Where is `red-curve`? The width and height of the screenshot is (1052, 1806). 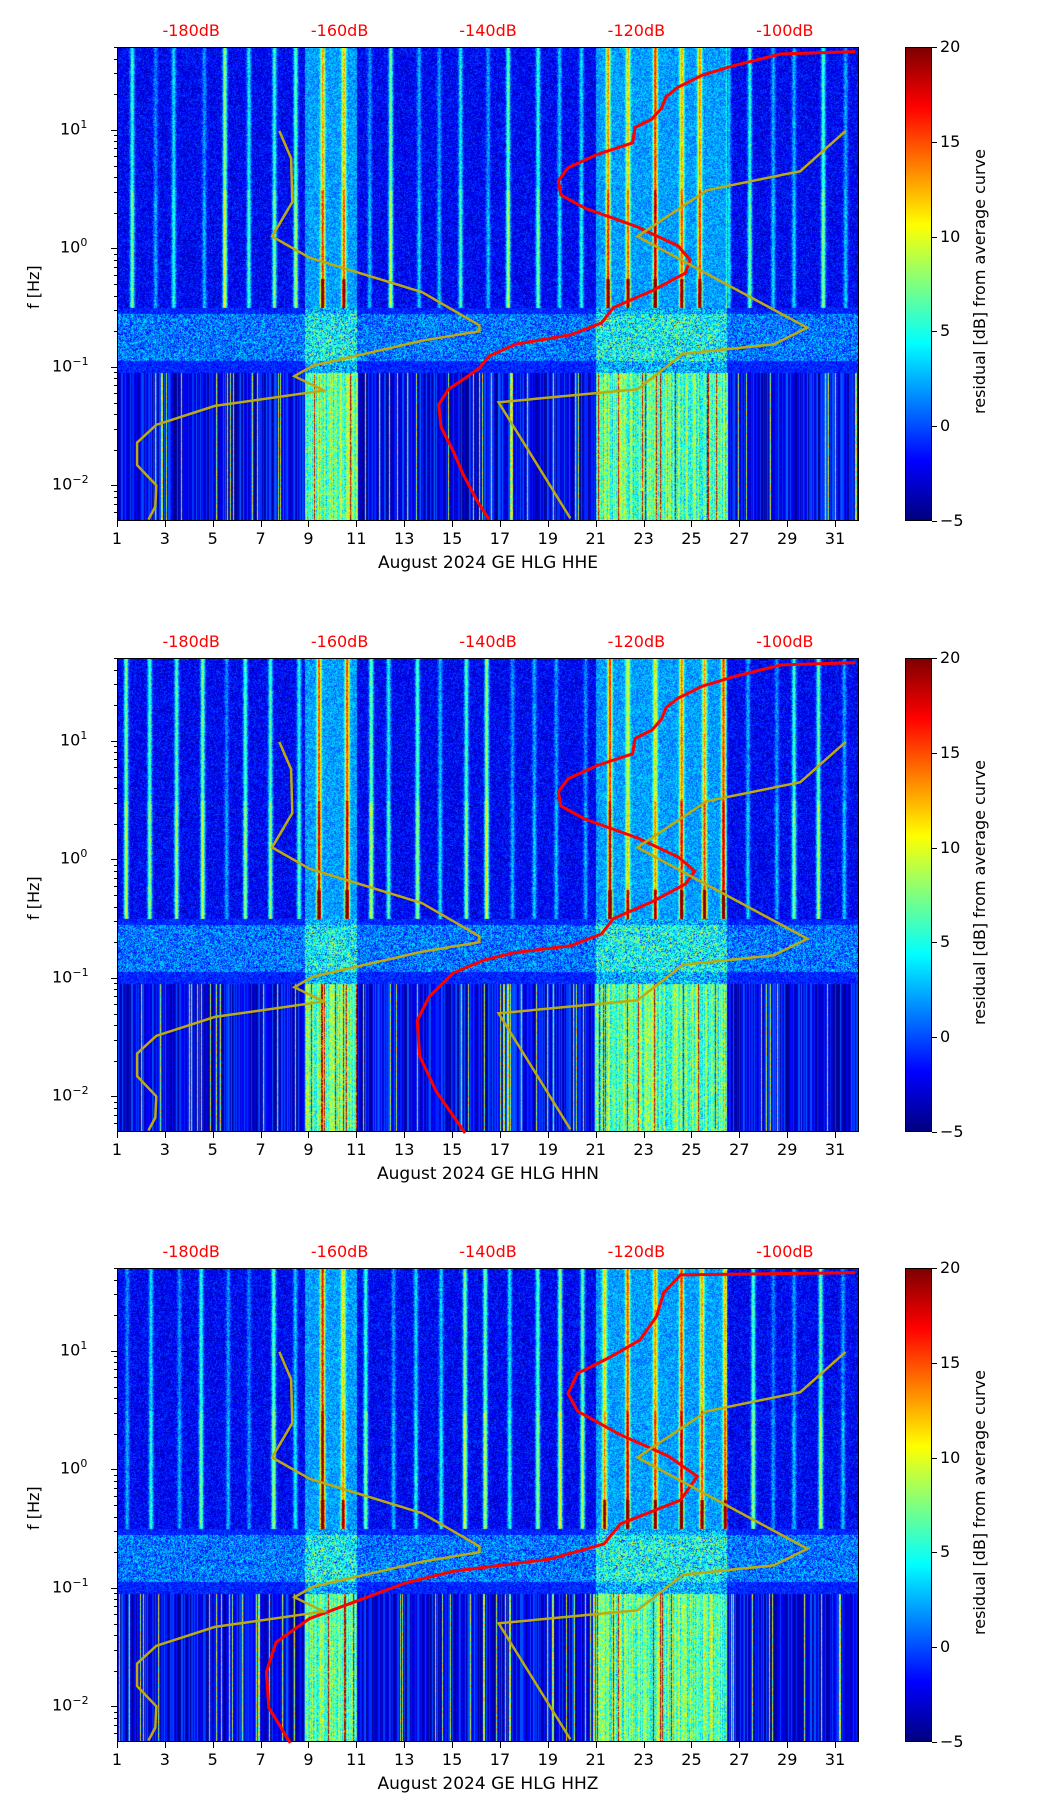 red-curve is located at coordinates (635, 897).